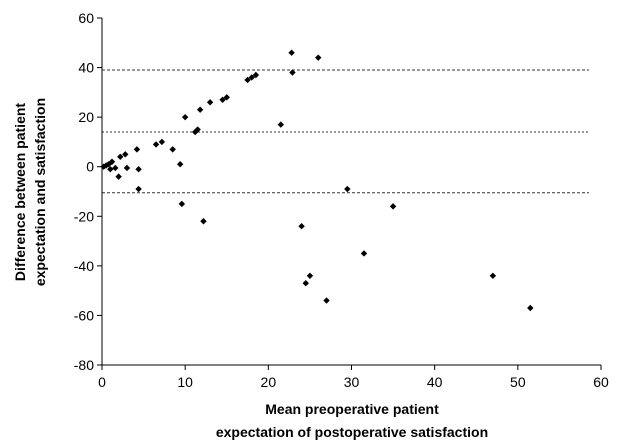 The image size is (618, 443). I want to click on x-tick-label: 40, so click(435, 382).